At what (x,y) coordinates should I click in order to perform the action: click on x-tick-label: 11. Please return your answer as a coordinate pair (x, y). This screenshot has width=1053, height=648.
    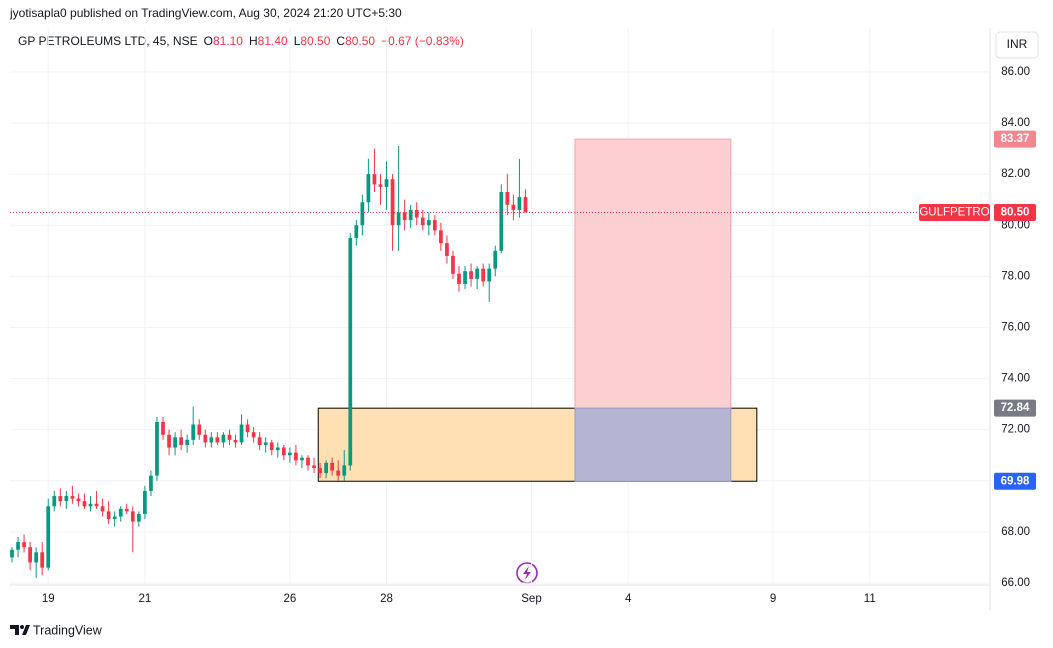
    Looking at the image, I should click on (870, 599).